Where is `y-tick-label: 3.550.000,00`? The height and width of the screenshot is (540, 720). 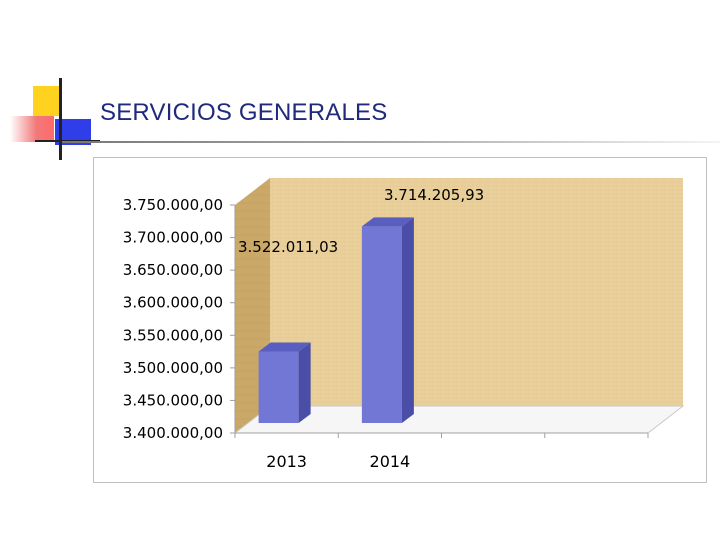
y-tick-label: 3.550.000,00 is located at coordinates (173, 335).